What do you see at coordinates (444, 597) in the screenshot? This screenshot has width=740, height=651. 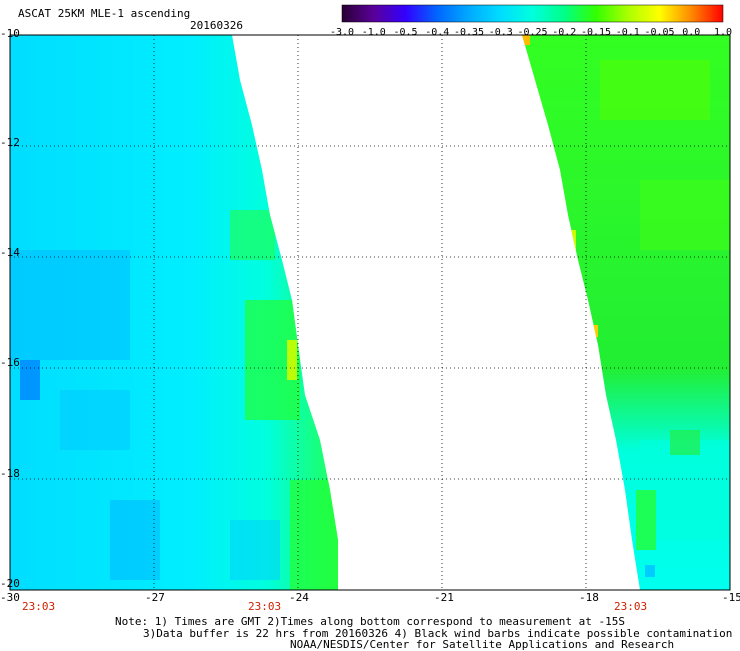 I see `lon-label: -21` at bounding box center [444, 597].